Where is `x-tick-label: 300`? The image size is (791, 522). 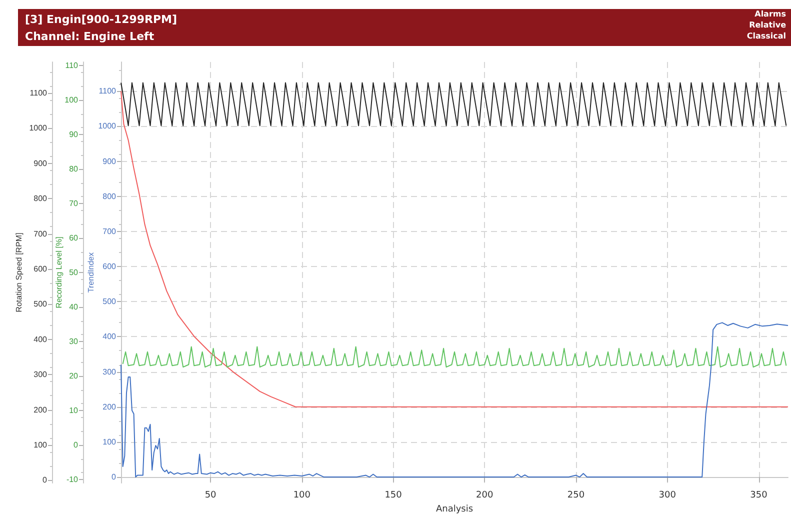 x-tick-label: 300 is located at coordinates (667, 495).